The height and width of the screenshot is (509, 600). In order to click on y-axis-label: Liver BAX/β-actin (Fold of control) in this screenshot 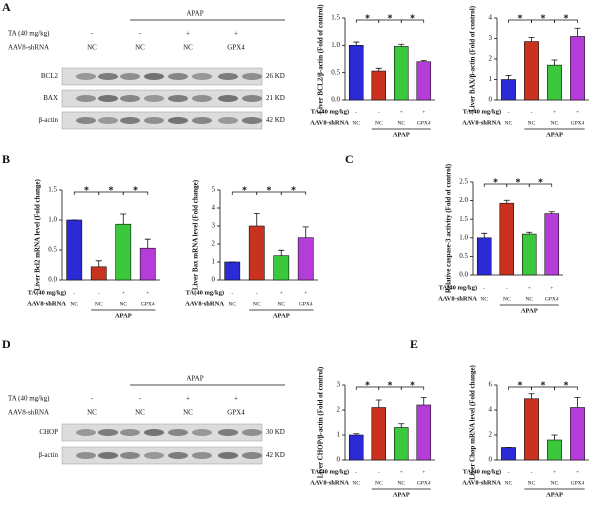, I will do `click(473, 58)`.